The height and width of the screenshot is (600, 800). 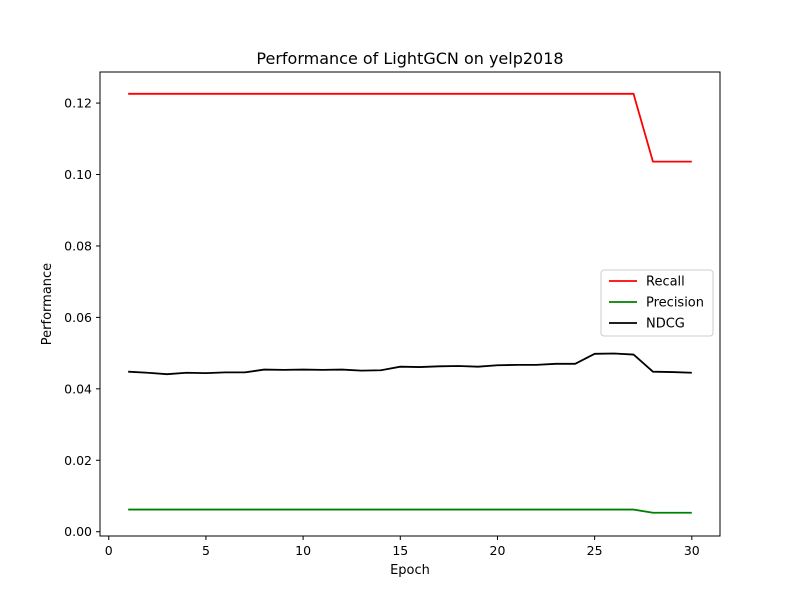 I want to click on series-line-ndcg, so click(x=410, y=364).